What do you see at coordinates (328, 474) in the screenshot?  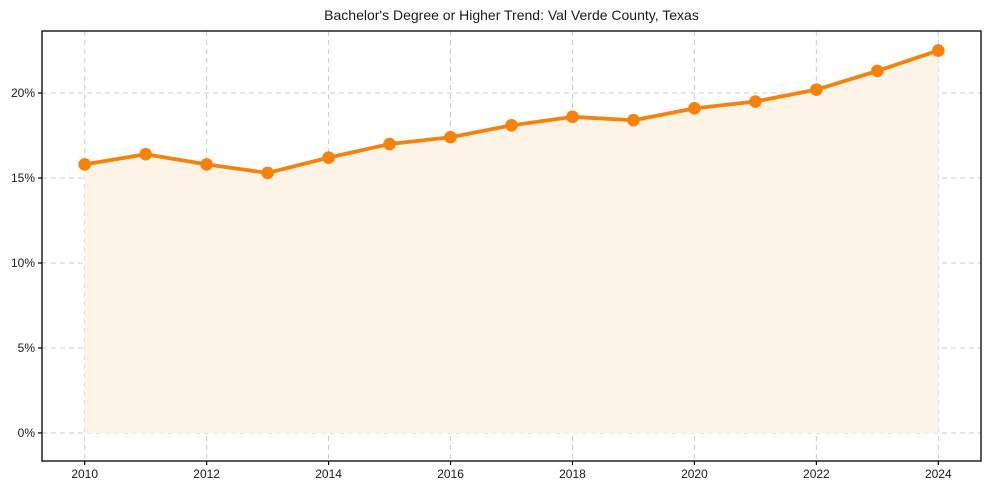 I see `x-axis-tick-label: 2014` at bounding box center [328, 474].